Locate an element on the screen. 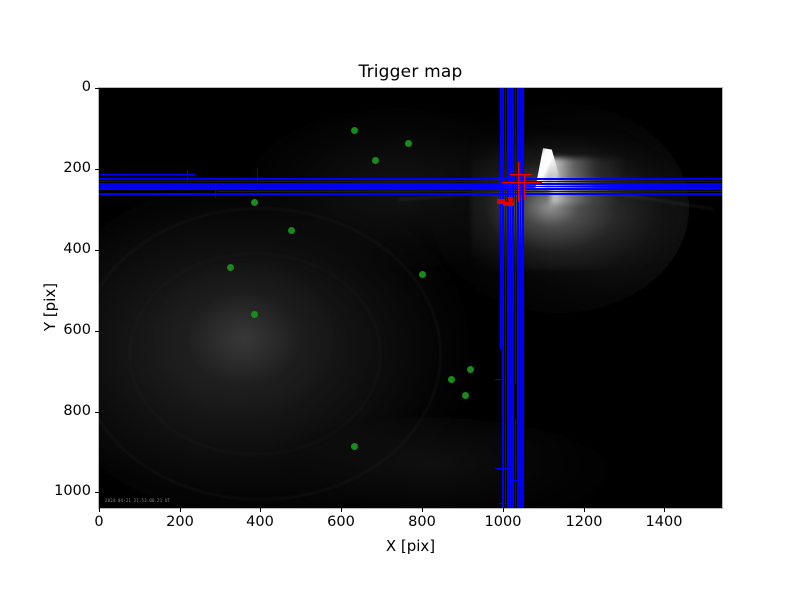 This screenshot has height=600, width=800. x-tick-label: 0 is located at coordinates (99, 522).